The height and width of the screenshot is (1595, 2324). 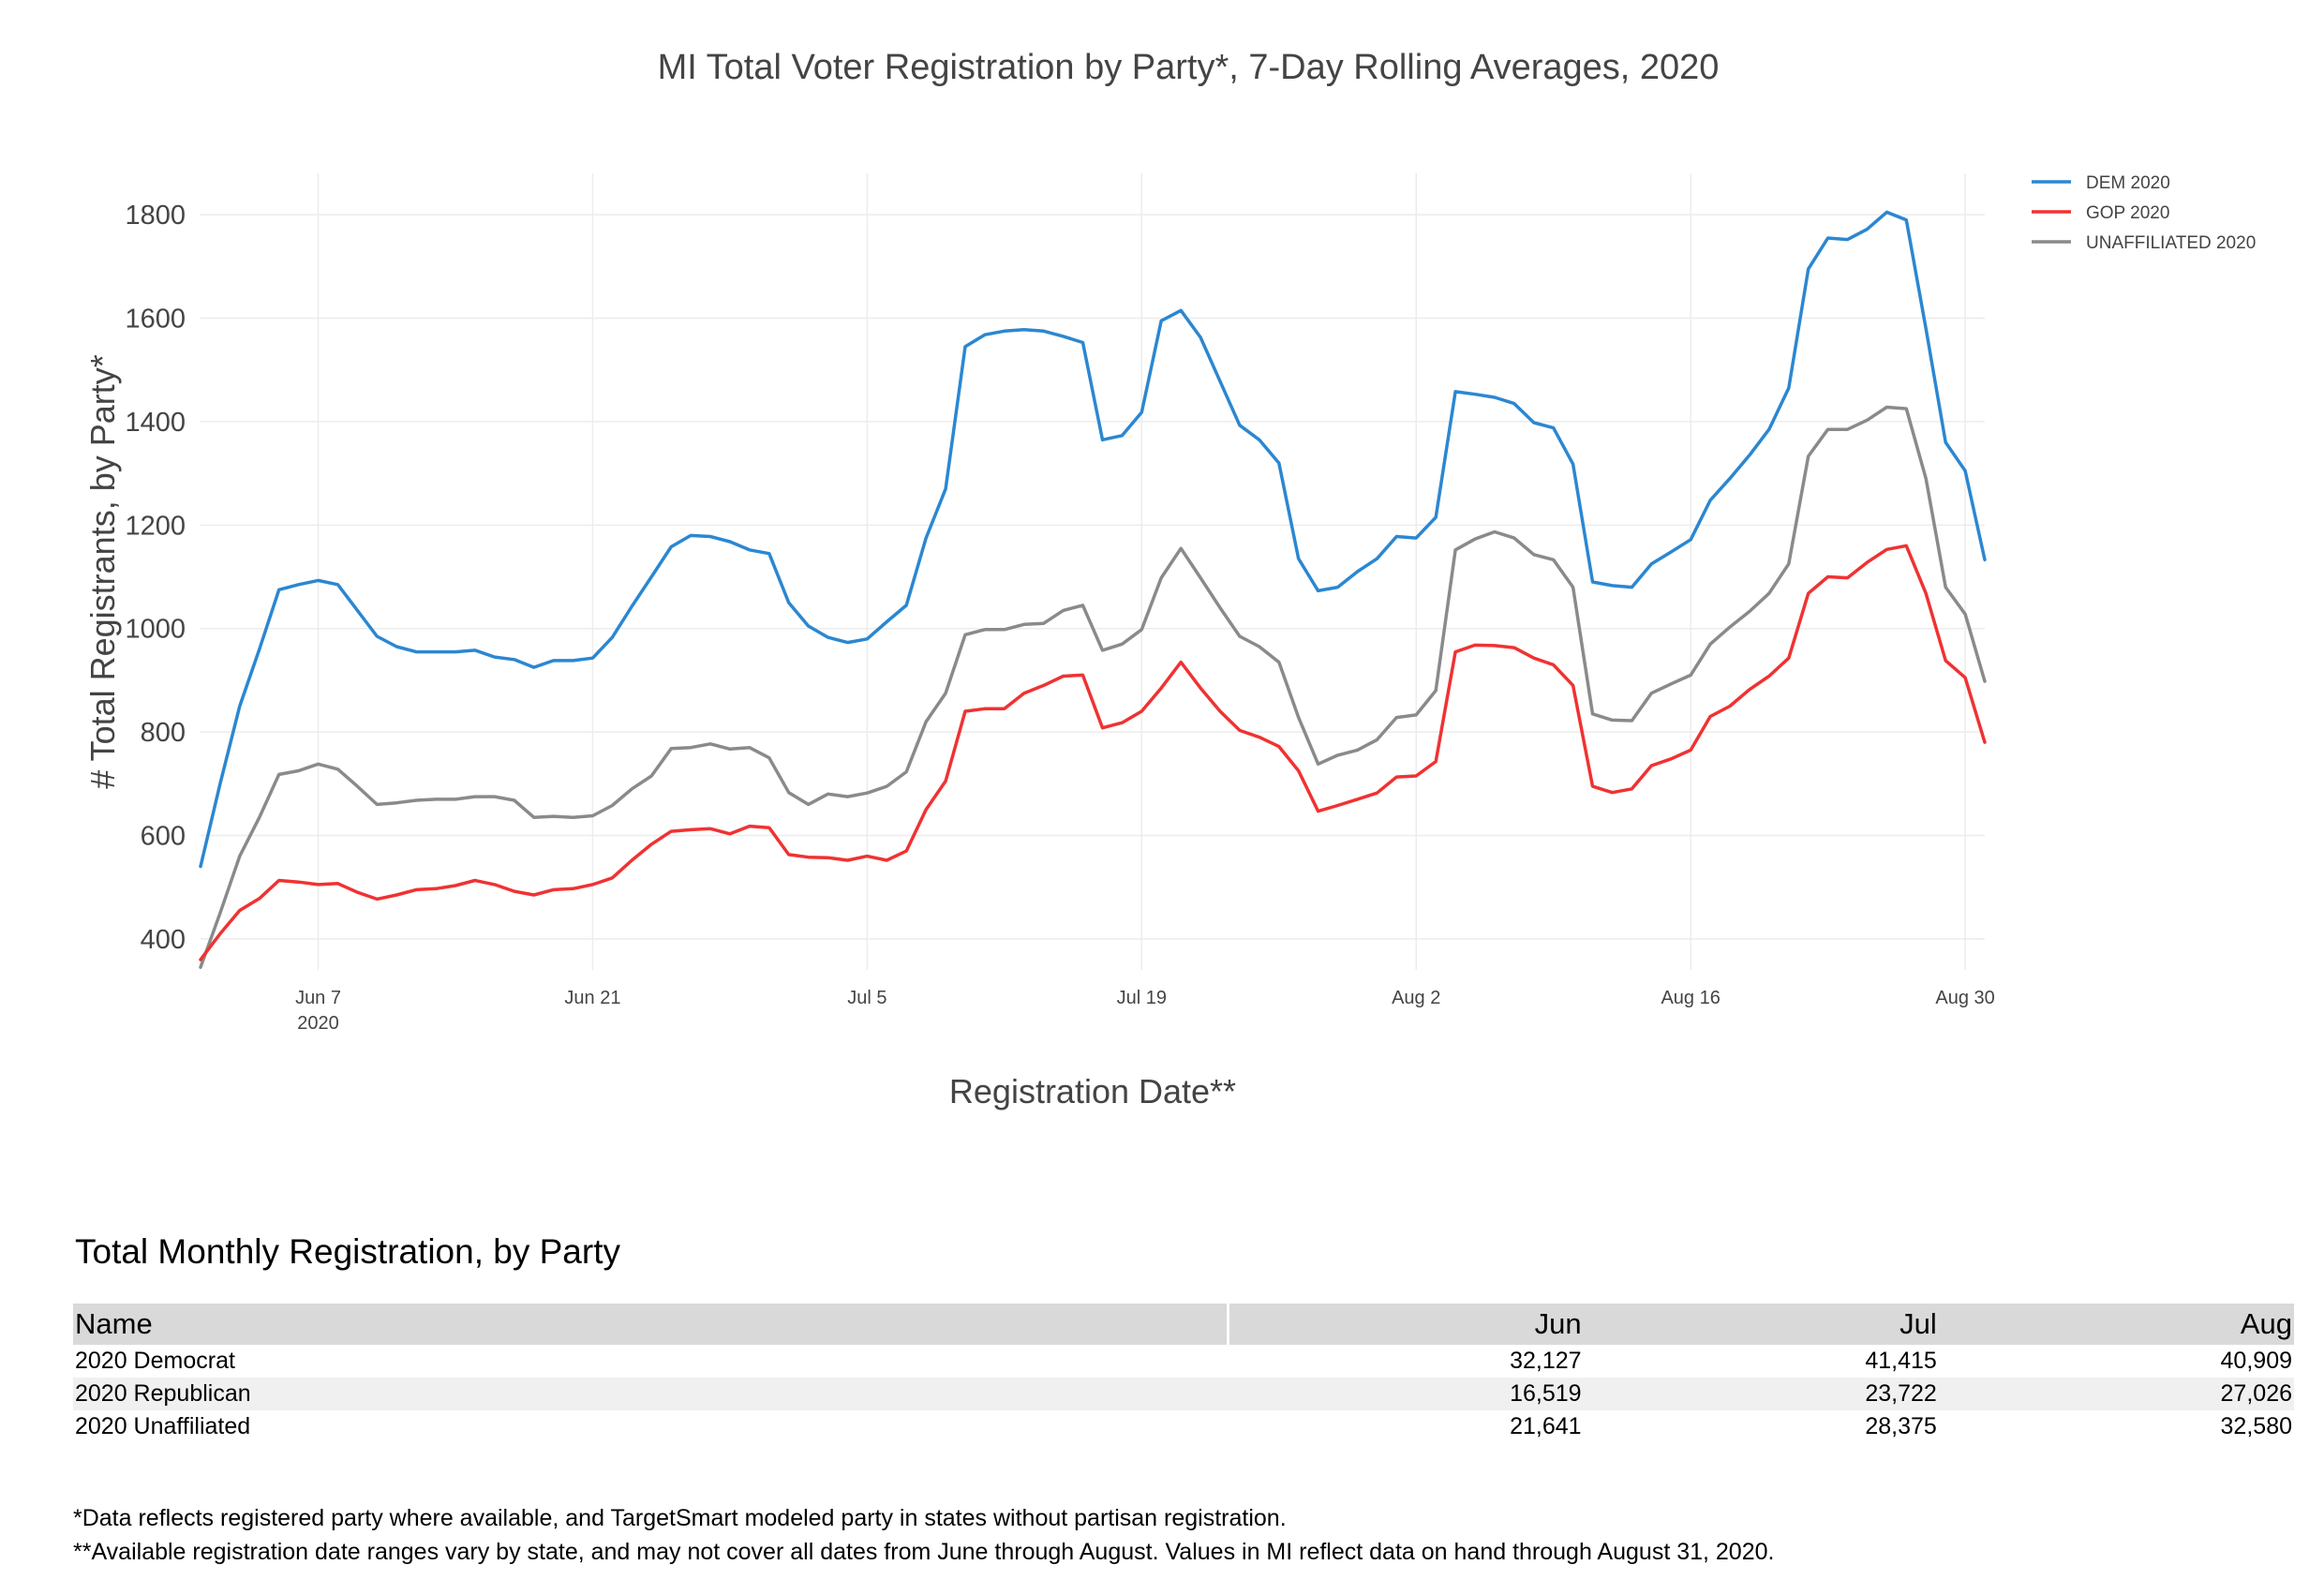 What do you see at coordinates (1690, 998) in the screenshot?
I see `x-tick-label: Aug 16` at bounding box center [1690, 998].